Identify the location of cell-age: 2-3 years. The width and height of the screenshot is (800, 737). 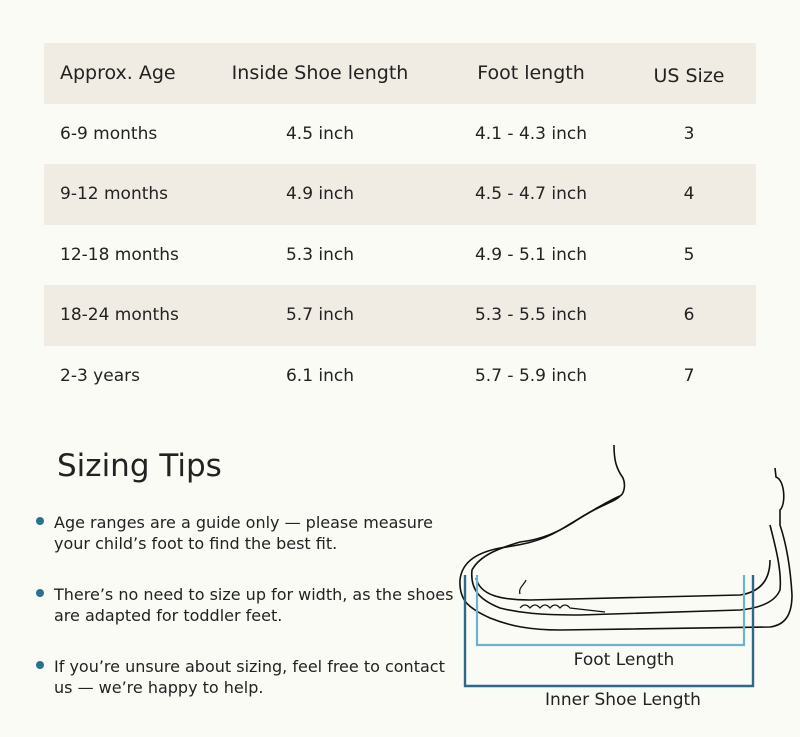
(100, 375).